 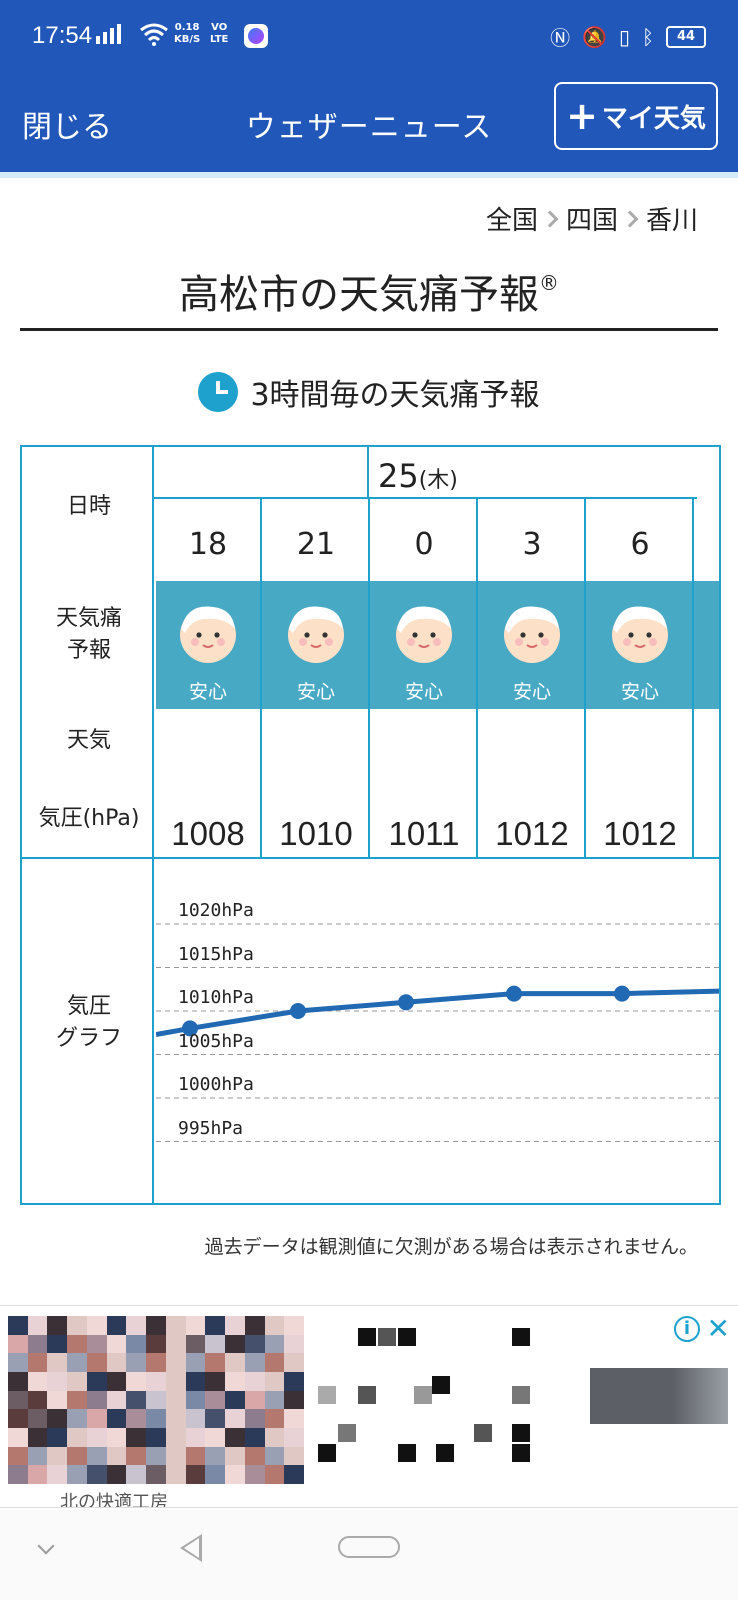 I want to click on data-note: 過去データは観測値に欠測がある場合は表示されません。, so click(x=451, y=1247).